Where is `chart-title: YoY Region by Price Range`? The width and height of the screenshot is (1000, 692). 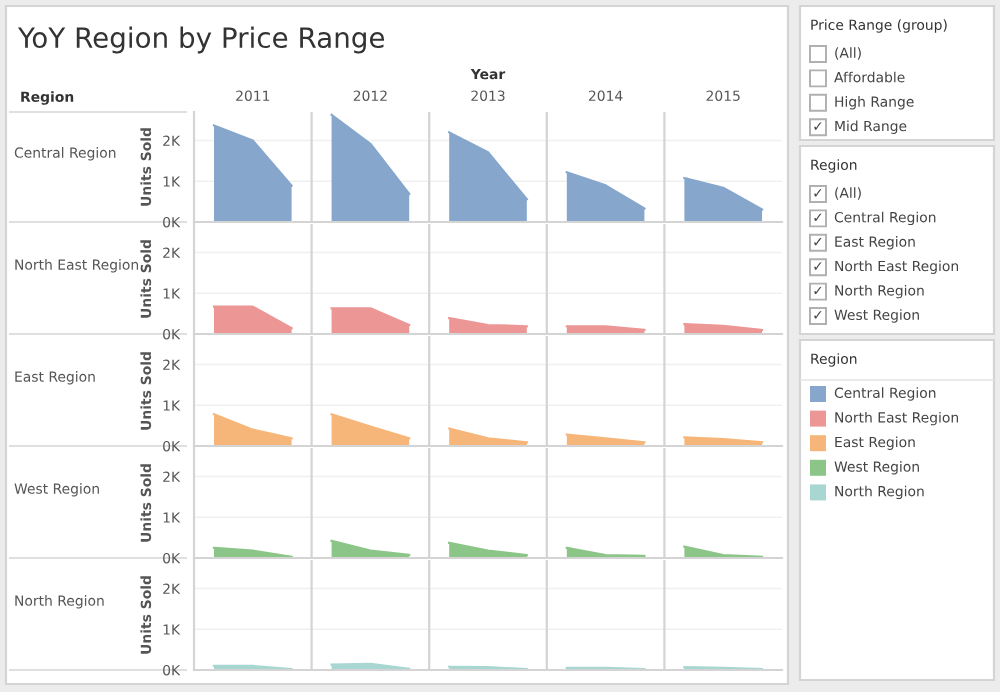
chart-title: YoY Region by Price Range is located at coordinates (201, 40).